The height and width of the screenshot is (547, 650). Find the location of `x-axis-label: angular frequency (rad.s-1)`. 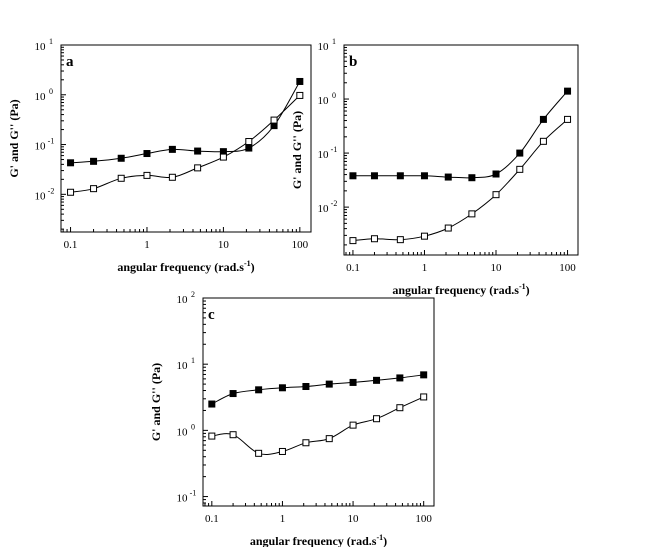

x-axis-label: angular frequency (rad.s-1) is located at coordinates (318, 540).